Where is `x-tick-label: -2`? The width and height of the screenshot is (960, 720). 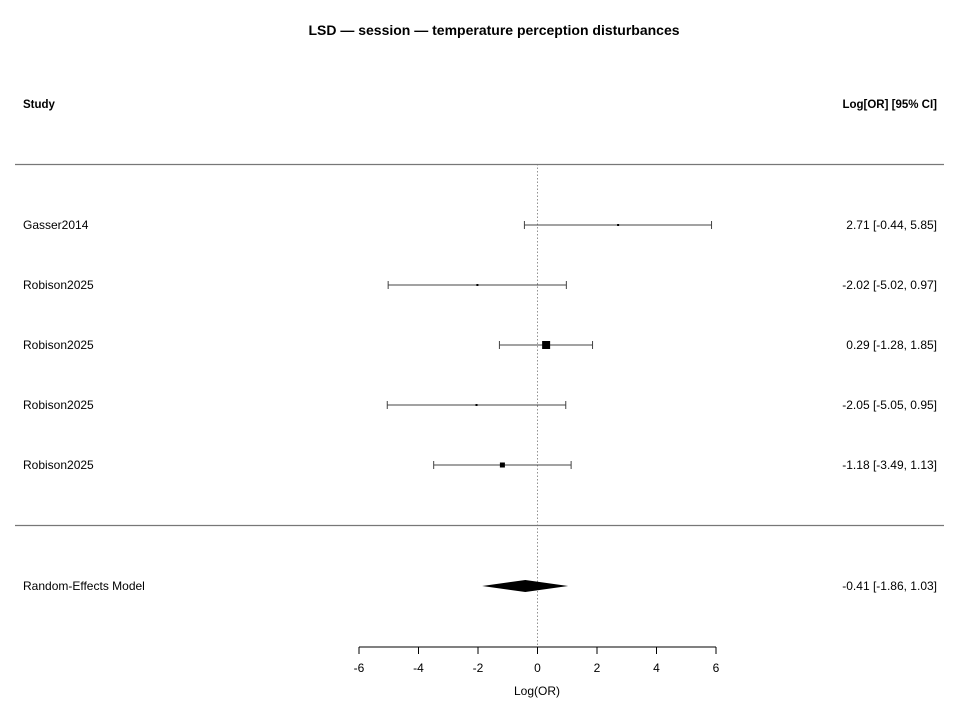
x-tick-label: -2 is located at coordinates (478, 668).